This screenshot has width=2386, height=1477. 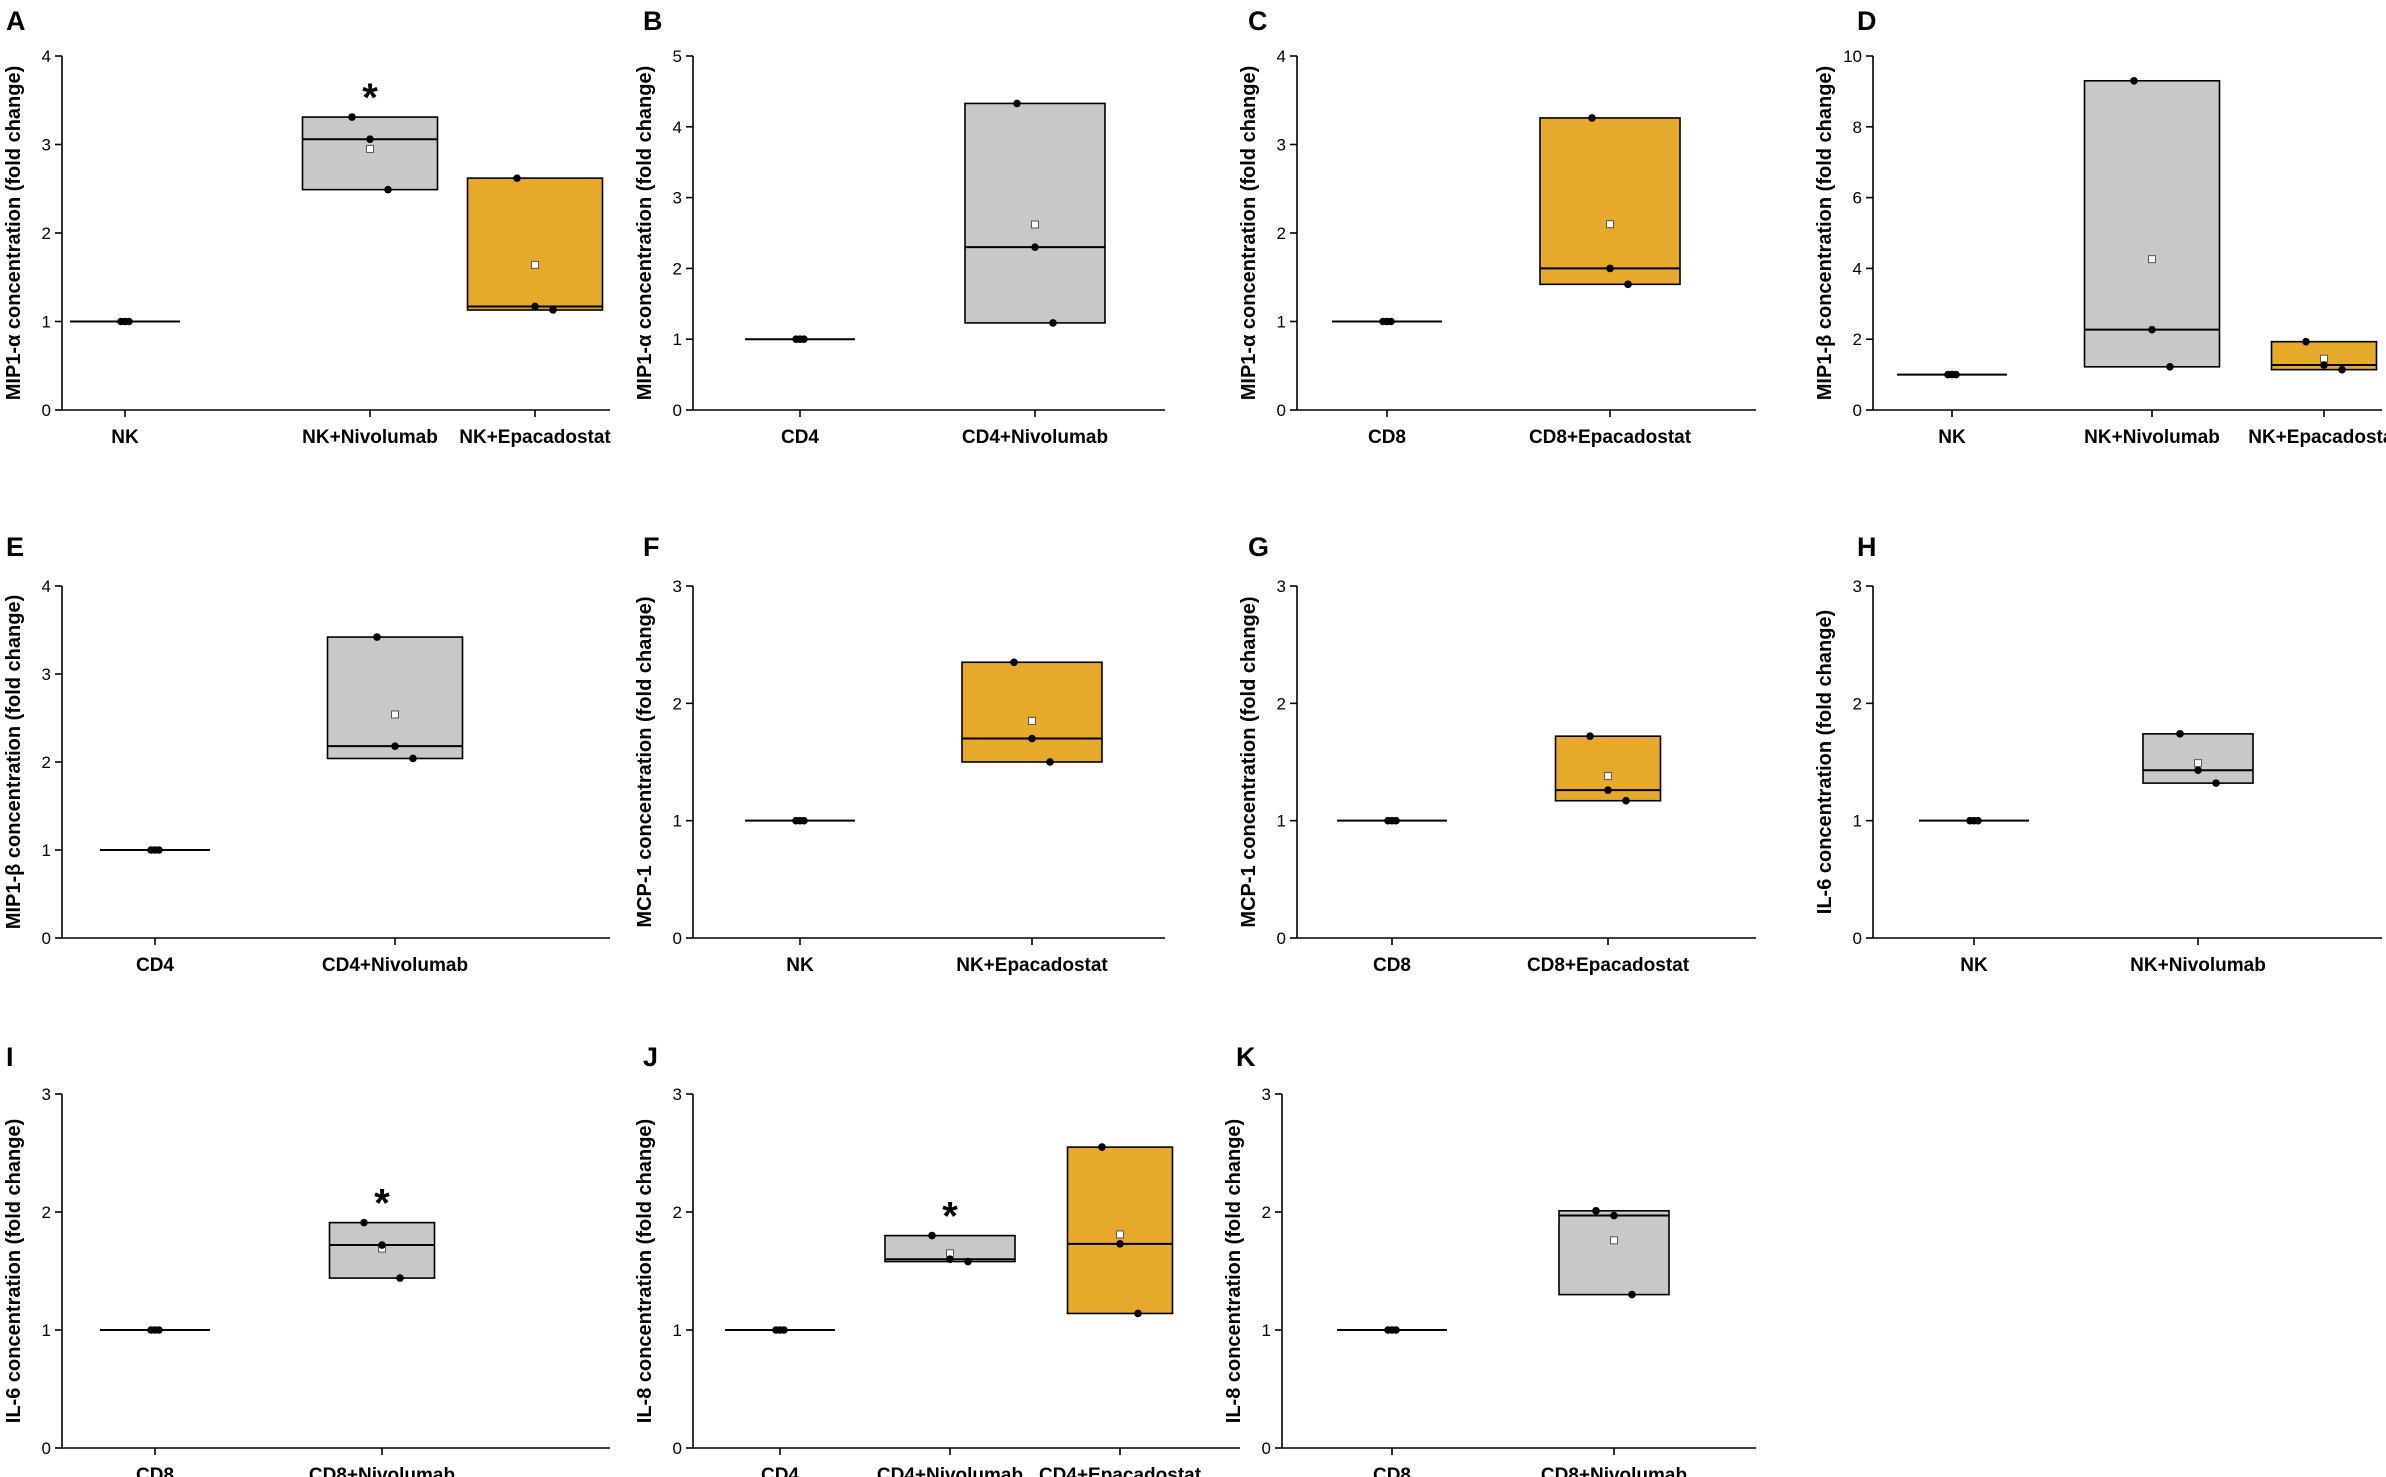 What do you see at coordinates (1120, 1471) in the screenshot?
I see `category-label: CD4+Epacadostat` at bounding box center [1120, 1471].